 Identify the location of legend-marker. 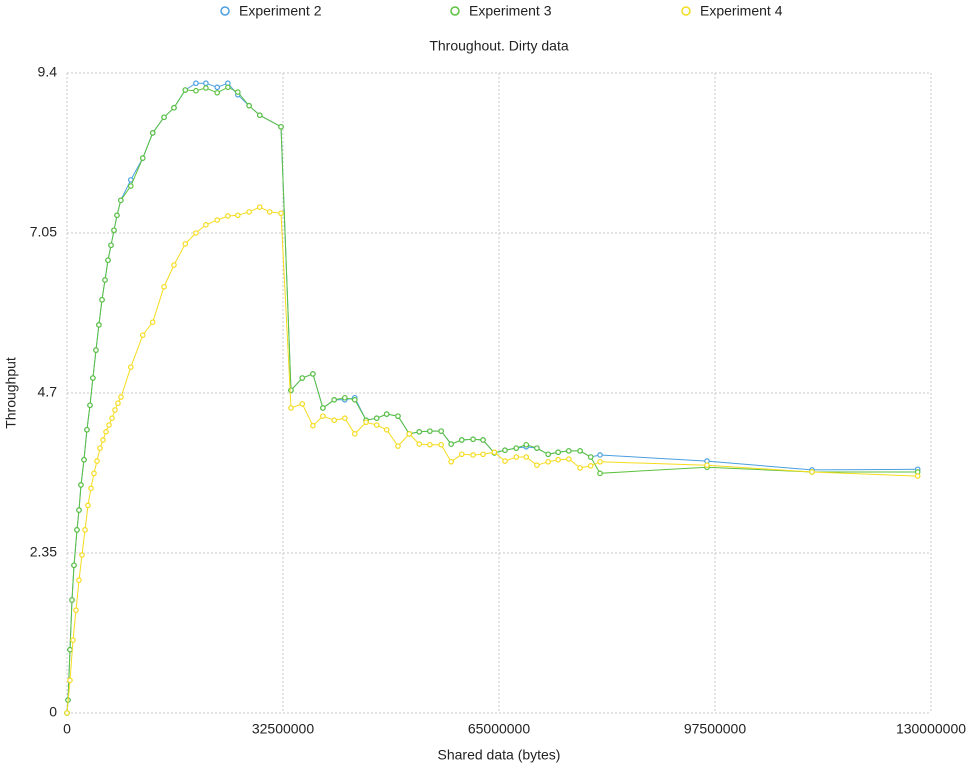
(455, 11).